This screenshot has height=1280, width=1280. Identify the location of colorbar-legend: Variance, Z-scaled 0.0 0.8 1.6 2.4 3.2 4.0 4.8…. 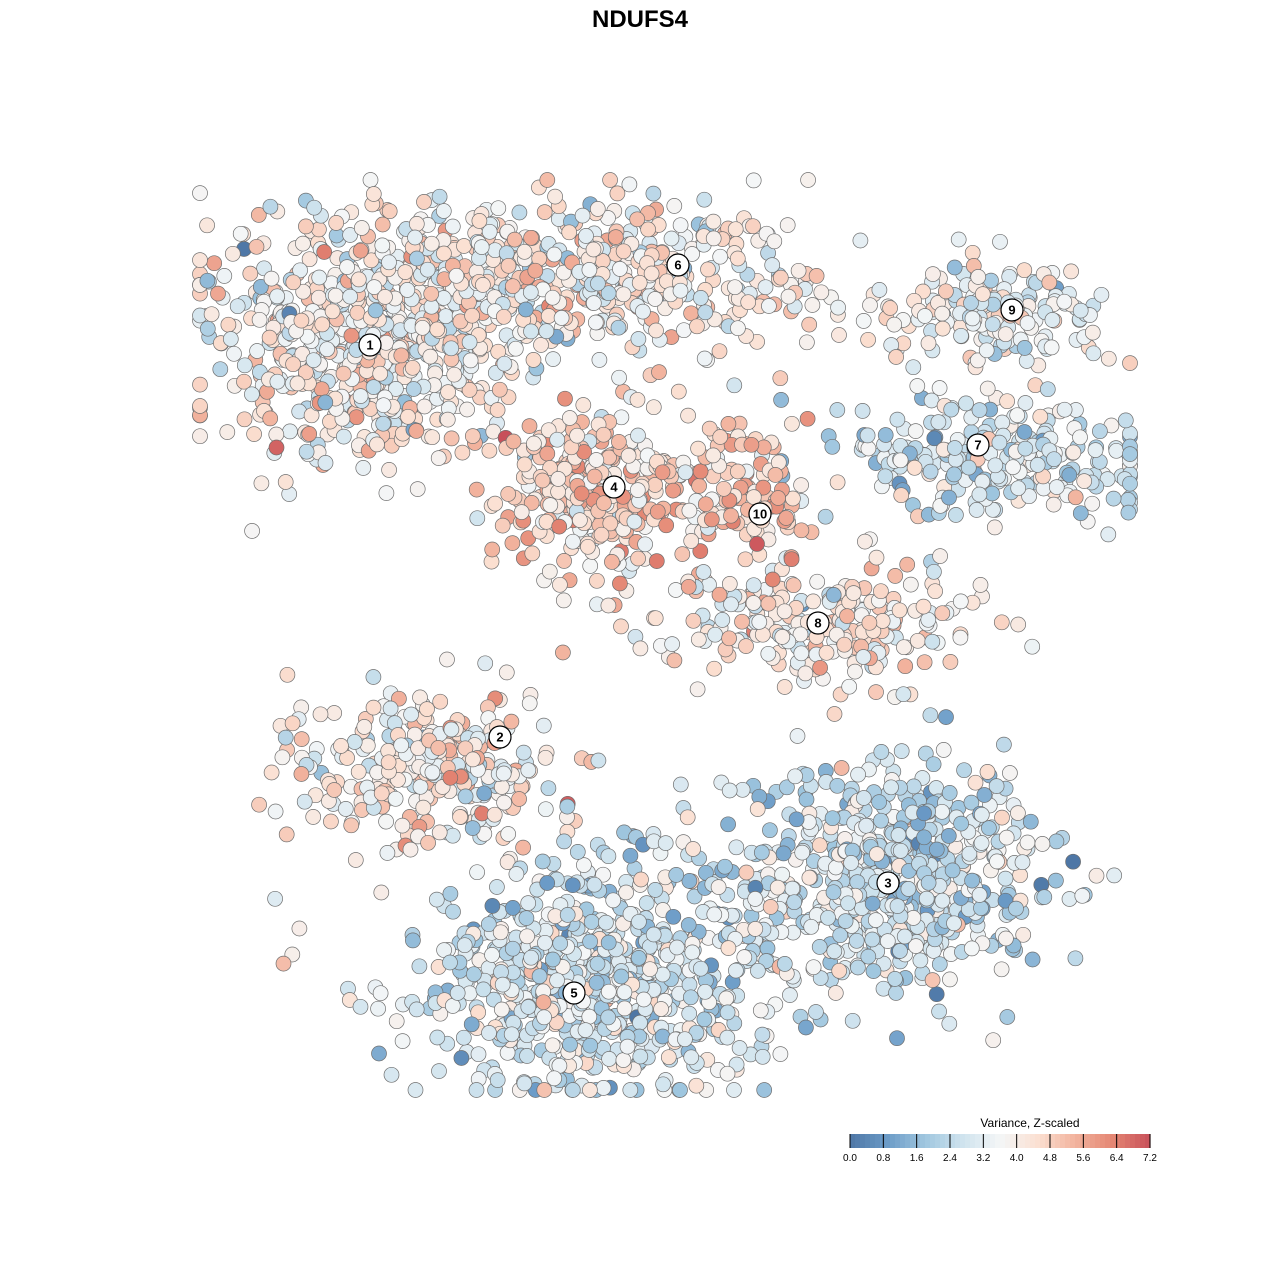
(1000, 1140).